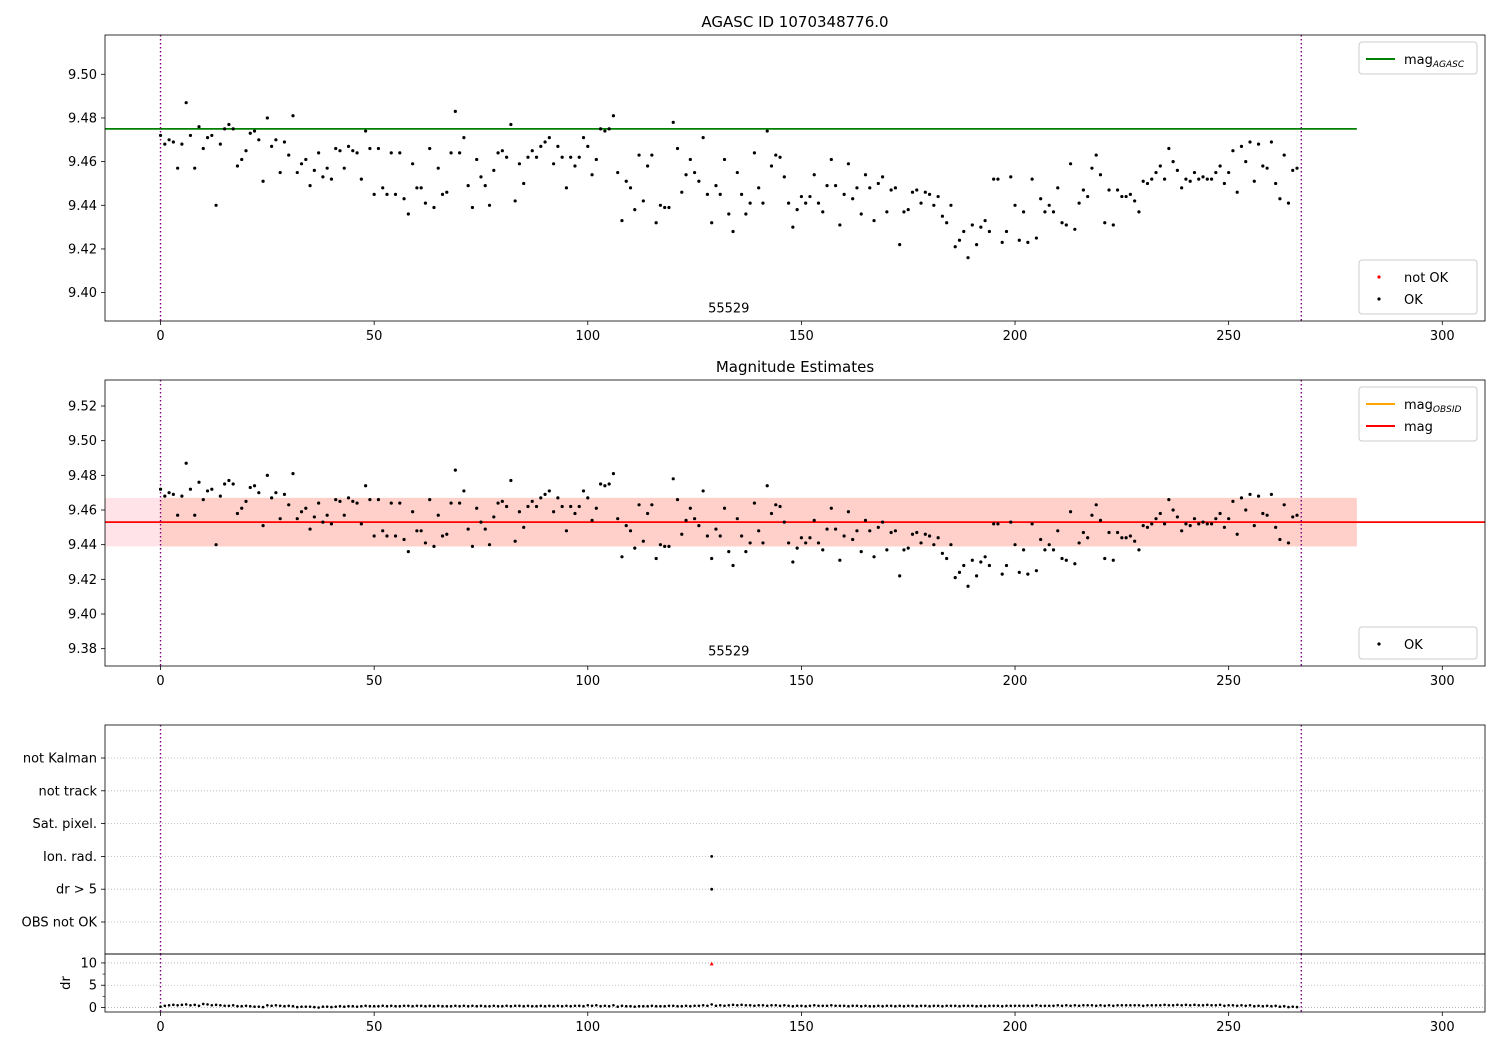 Image resolution: width=1500 pixels, height=1050 pixels. Describe the element at coordinates (1379, 644) in the screenshot. I see `panel2-legend-marker` at that location.